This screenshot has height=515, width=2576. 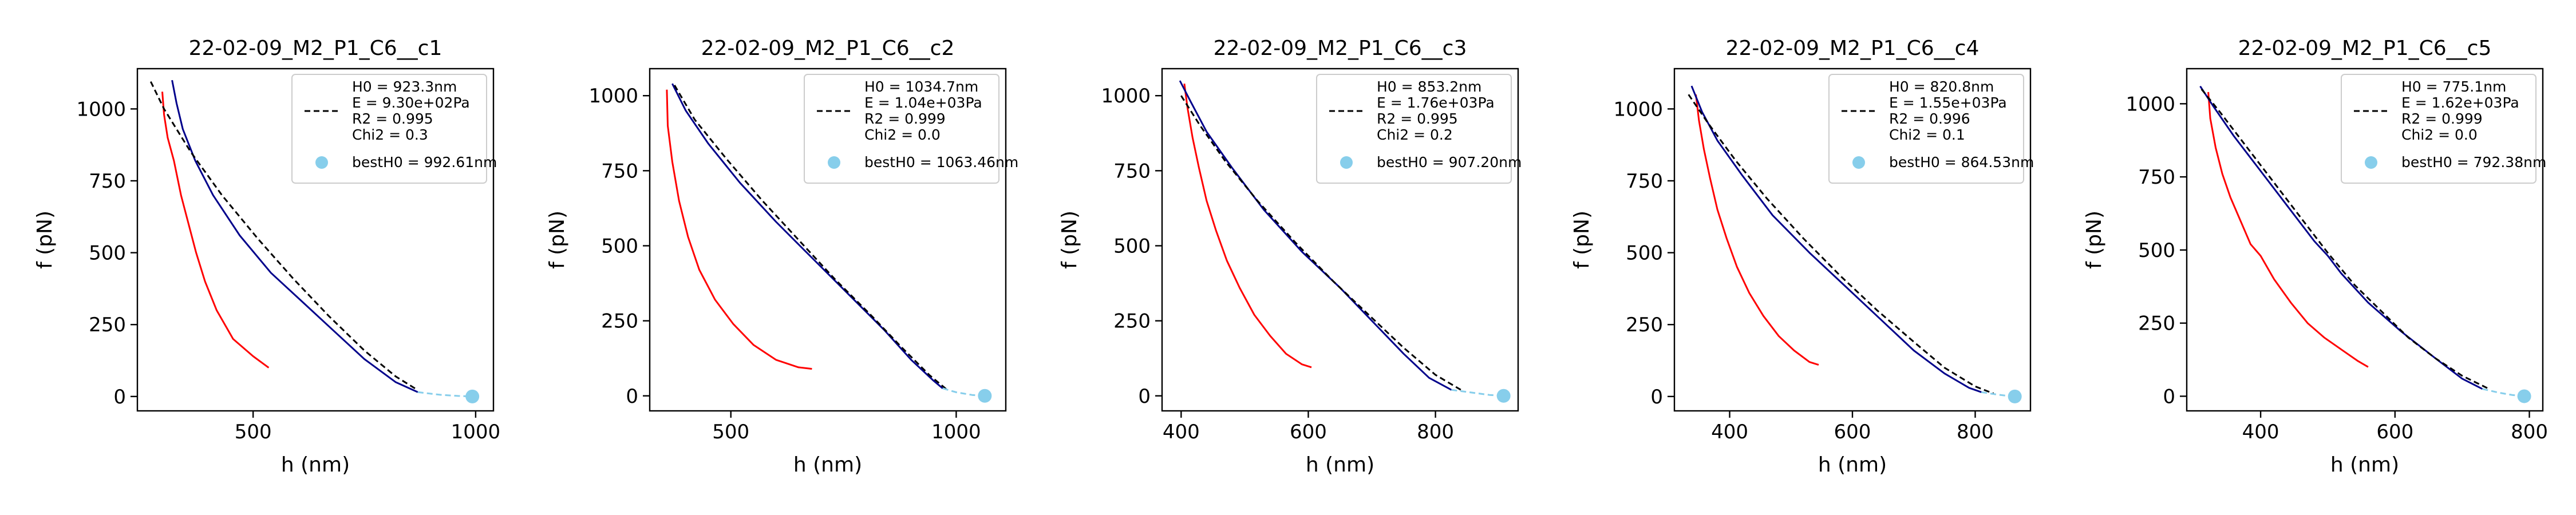 What do you see at coordinates (941, 162) in the screenshot?
I see `legend-best-h0-text: bestH0 = 1063.46nm` at bounding box center [941, 162].